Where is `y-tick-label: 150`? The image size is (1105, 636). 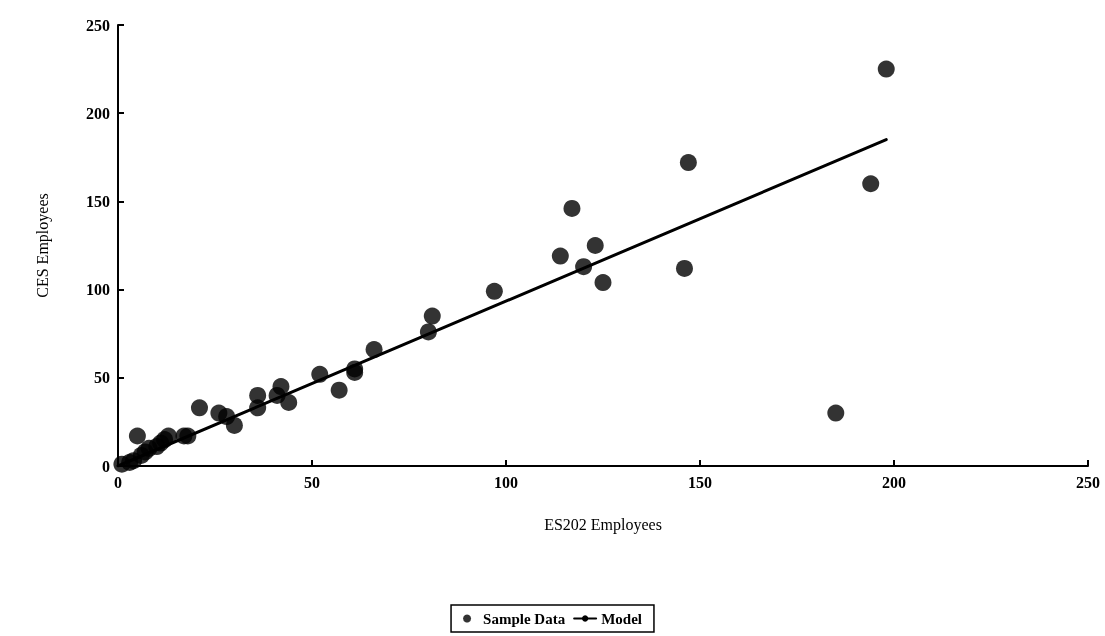 y-tick-label: 150 is located at coordinates (98, 201).